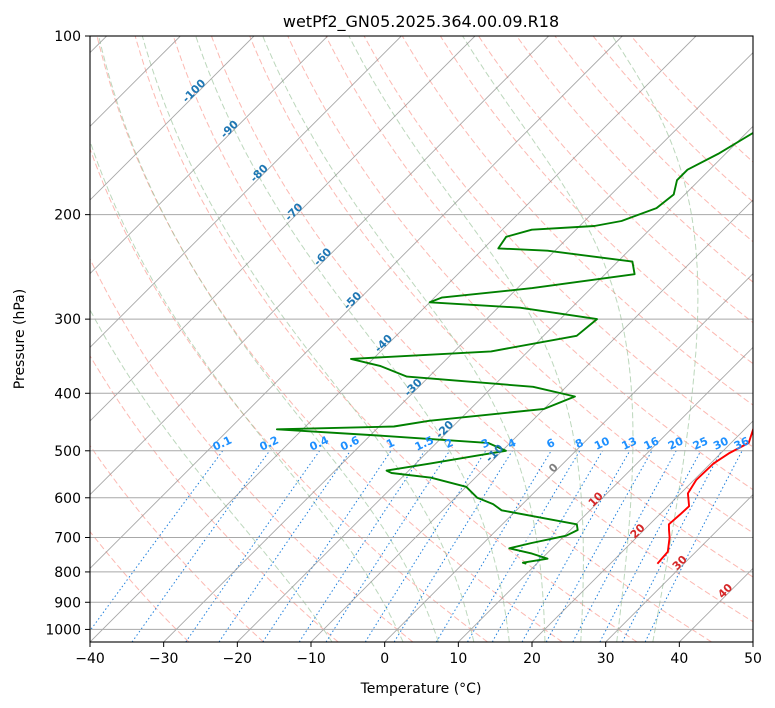 The height and width of the screenshot is (708, 775). I want to click on x-tick-label: 30, so click(606, 659).